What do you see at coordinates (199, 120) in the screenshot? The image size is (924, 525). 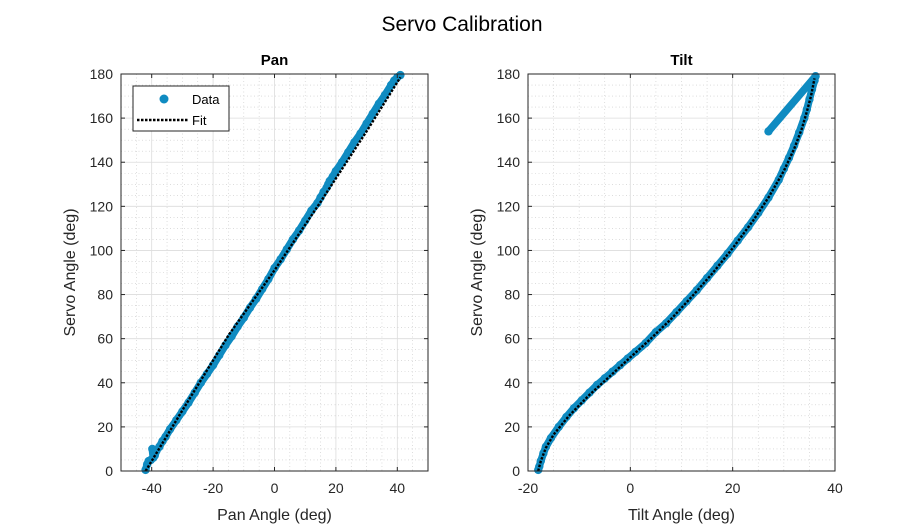 I see `legend-label-fit: Fit` at bounding box center [199, 120].